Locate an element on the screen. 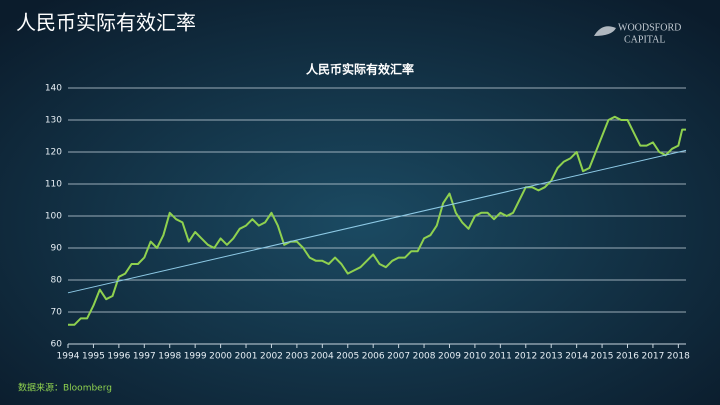  logo-text: WOODSFORD is located at coordinates (649, 27).